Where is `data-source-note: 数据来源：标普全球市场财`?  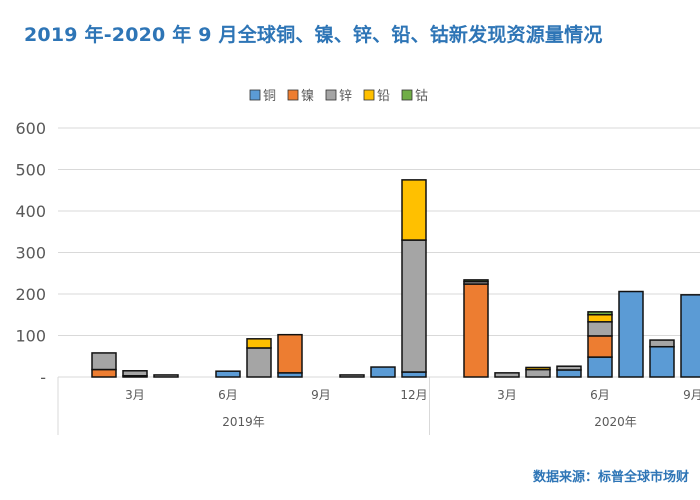
data-source-note: 数据来源：标普全球市场财 is located at coordinates (611, 477).